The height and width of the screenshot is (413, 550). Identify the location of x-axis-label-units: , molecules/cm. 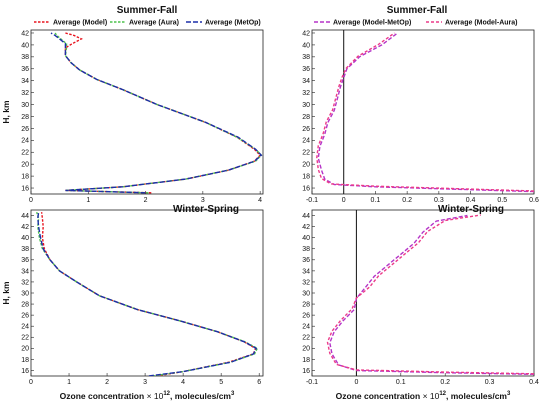
(476, 396).